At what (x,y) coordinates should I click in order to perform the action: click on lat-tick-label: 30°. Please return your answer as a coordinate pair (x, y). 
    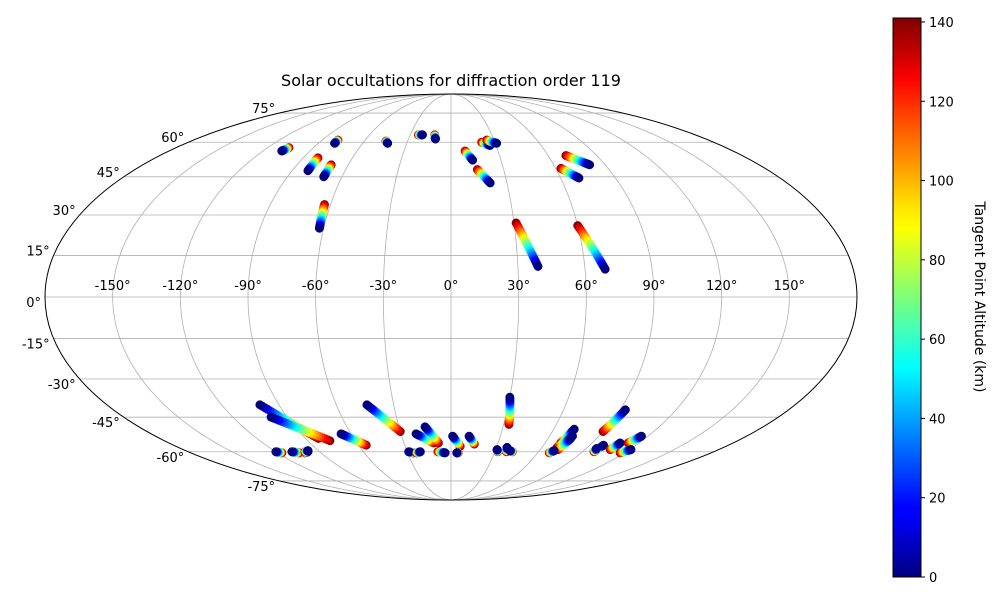
    Looking at the image, I should click on (64, 211).